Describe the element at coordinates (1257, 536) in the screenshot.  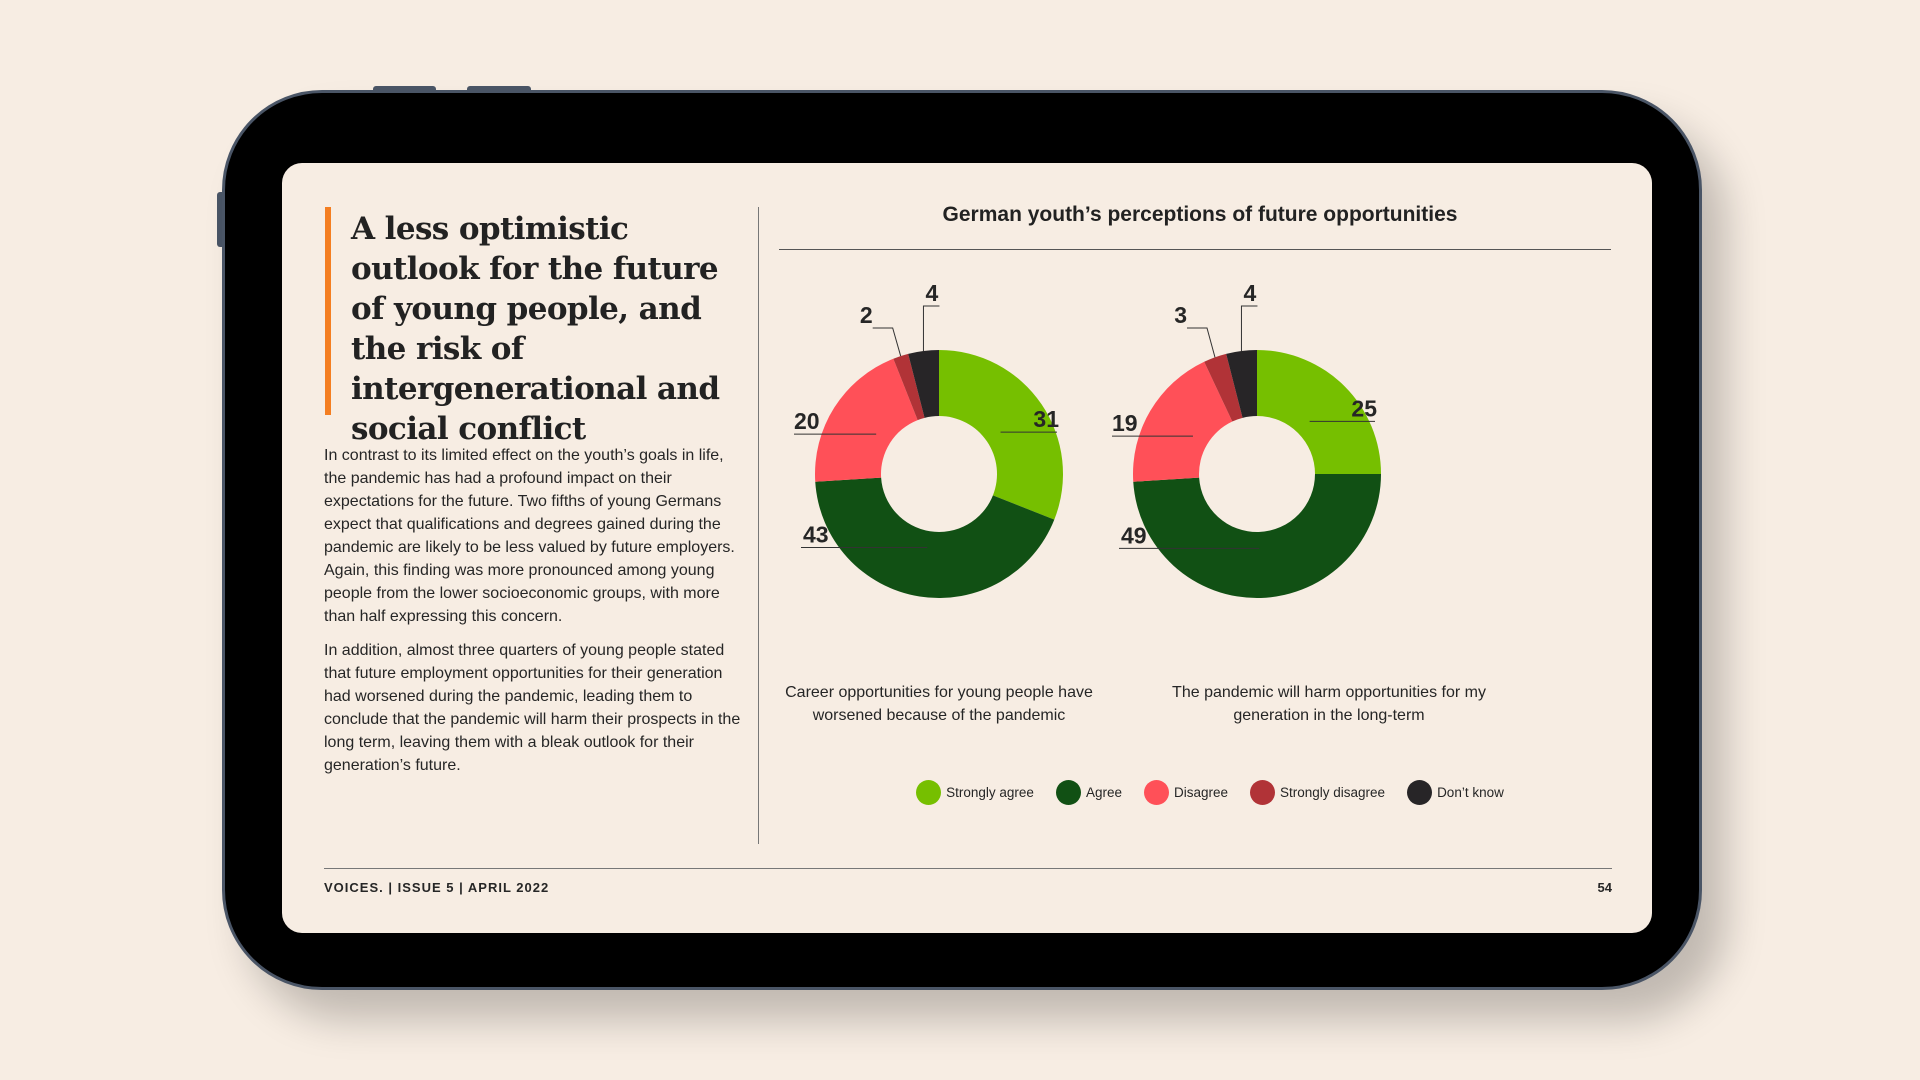
I see `chart-2-slice-agree` at that location.